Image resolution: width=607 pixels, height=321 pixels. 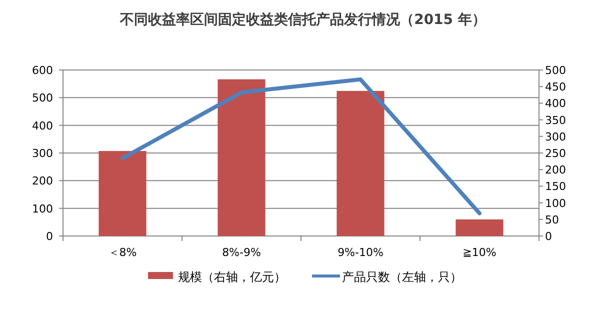 I want to click on y-tick-label: 300, so click(x=42, y=153).